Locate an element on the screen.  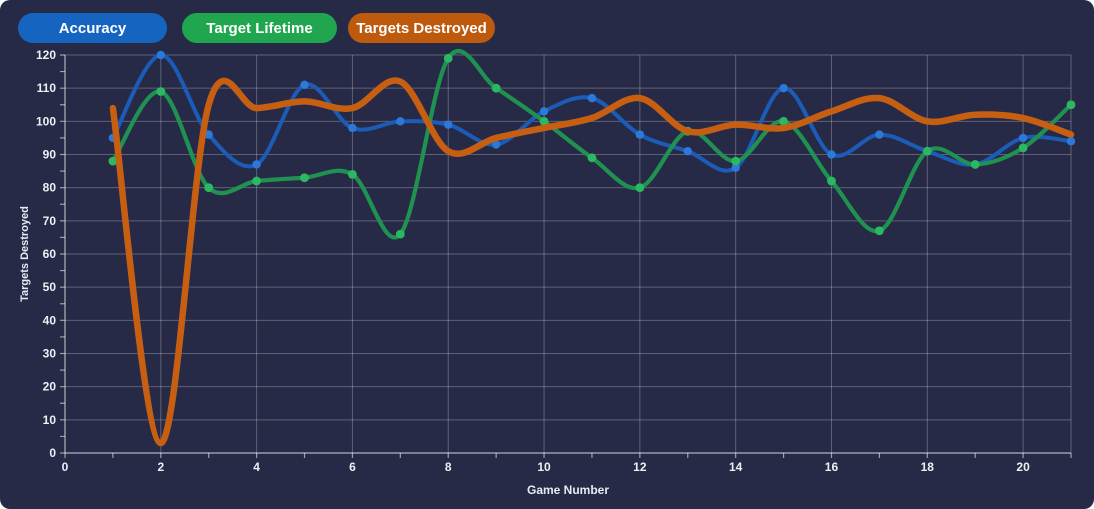
legend-accuracy-button: Accuracy is located at coordinates (92, 28).